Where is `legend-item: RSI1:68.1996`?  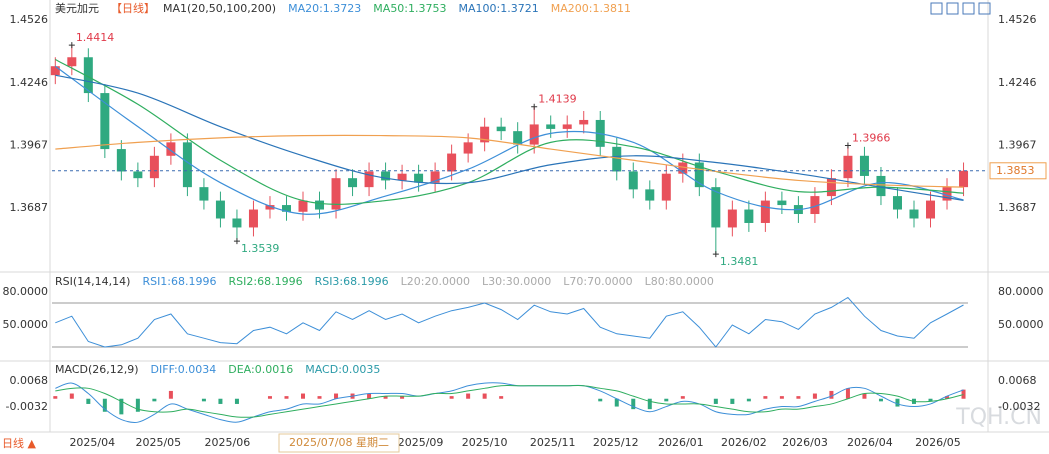
legend-item: RSI1:68.1996 is located at coordinates (179, 281).